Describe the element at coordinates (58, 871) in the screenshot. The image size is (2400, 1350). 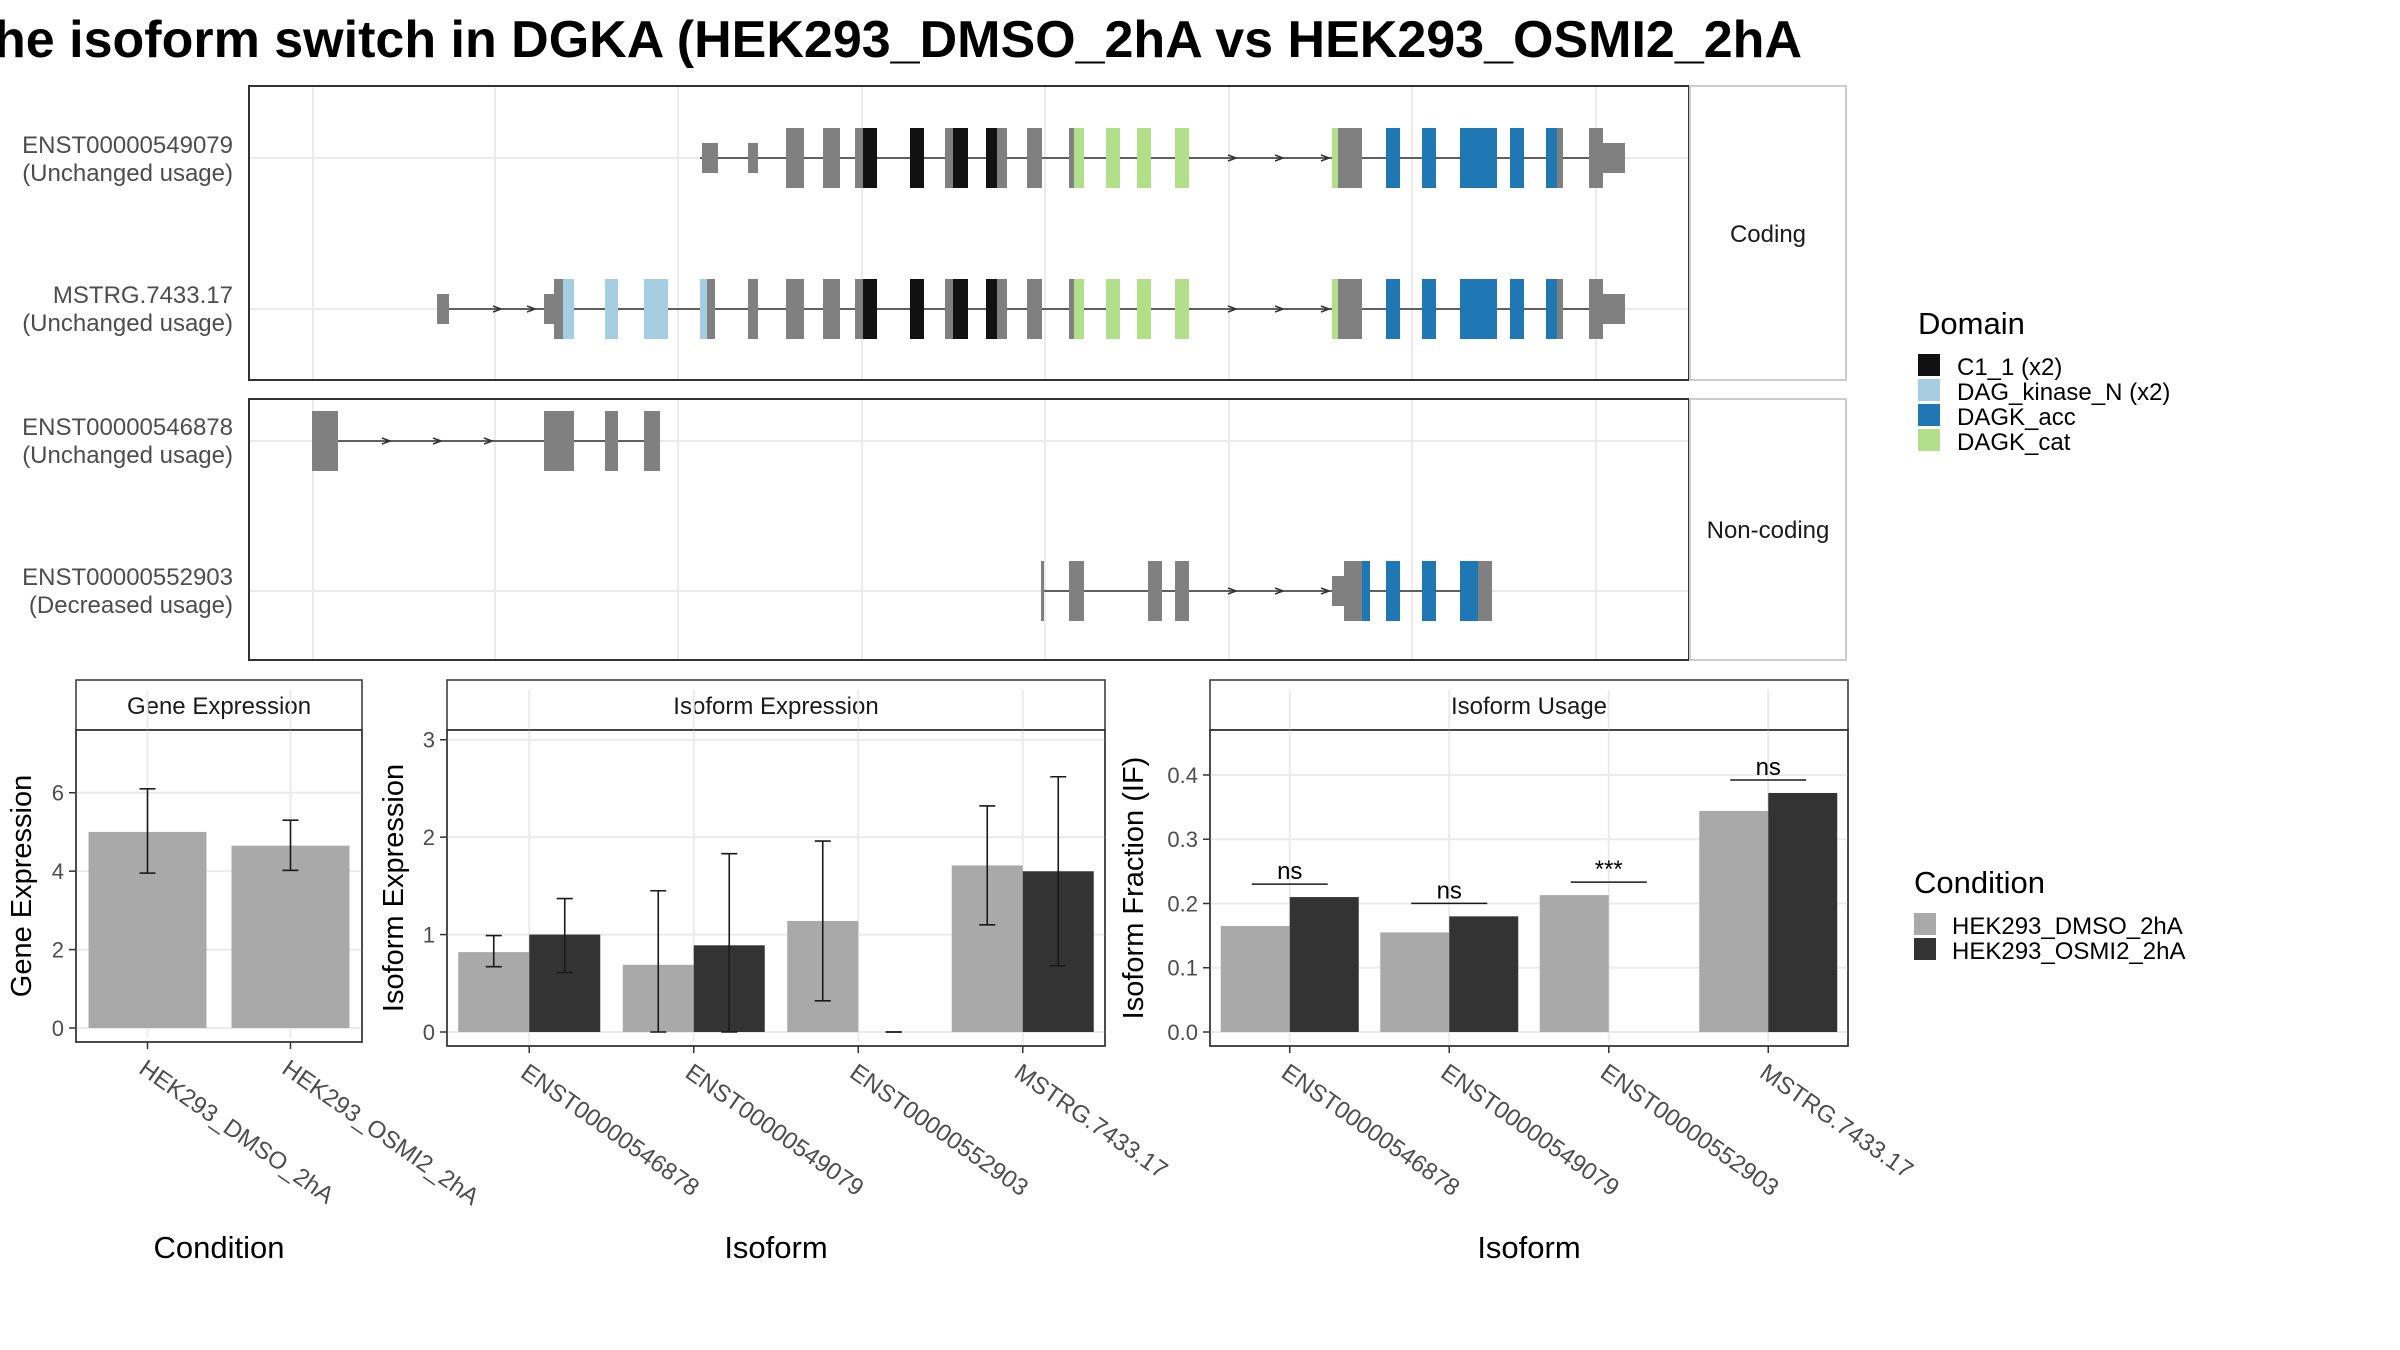
I see `y-tick-label: 4` at that location.